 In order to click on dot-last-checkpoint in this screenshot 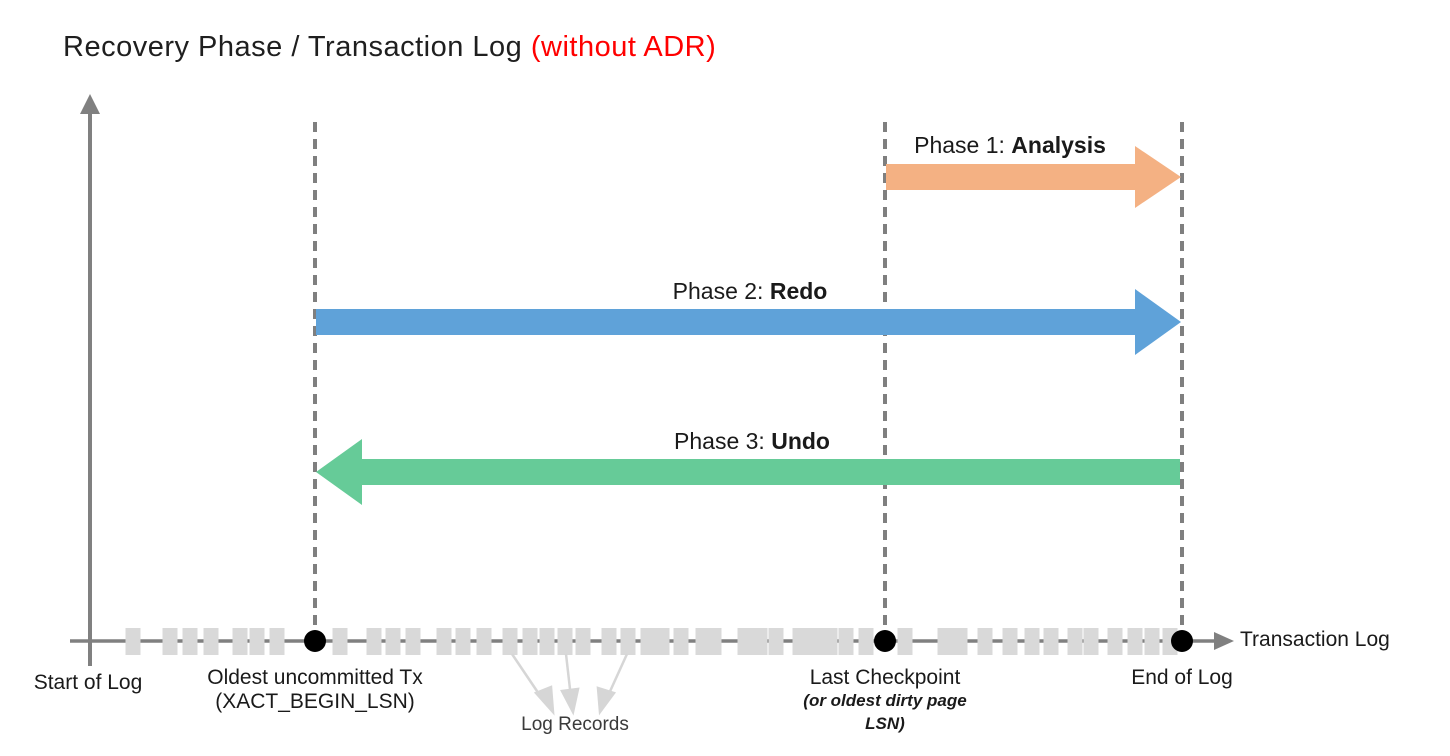, I will do `click(885, 641)`.